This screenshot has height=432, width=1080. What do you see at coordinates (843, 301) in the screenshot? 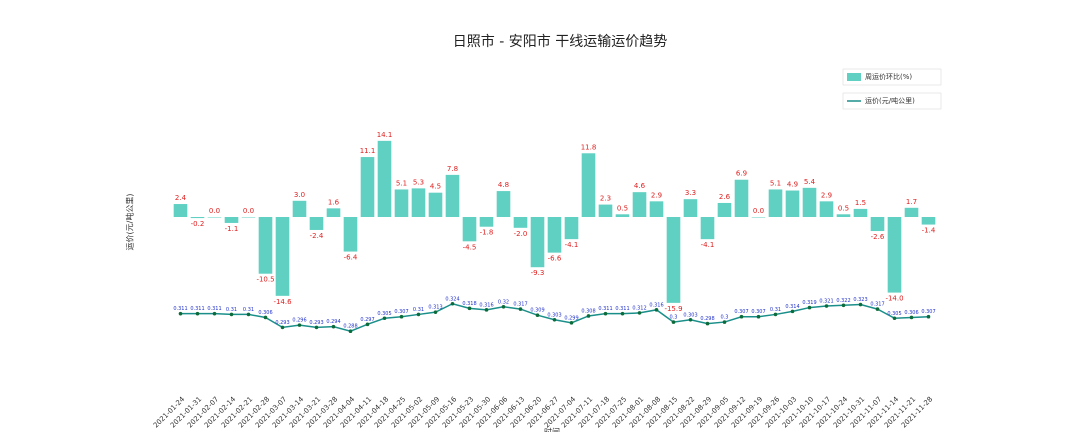
I see `price-value-label: 0.322` at bounding box center [843, 301].